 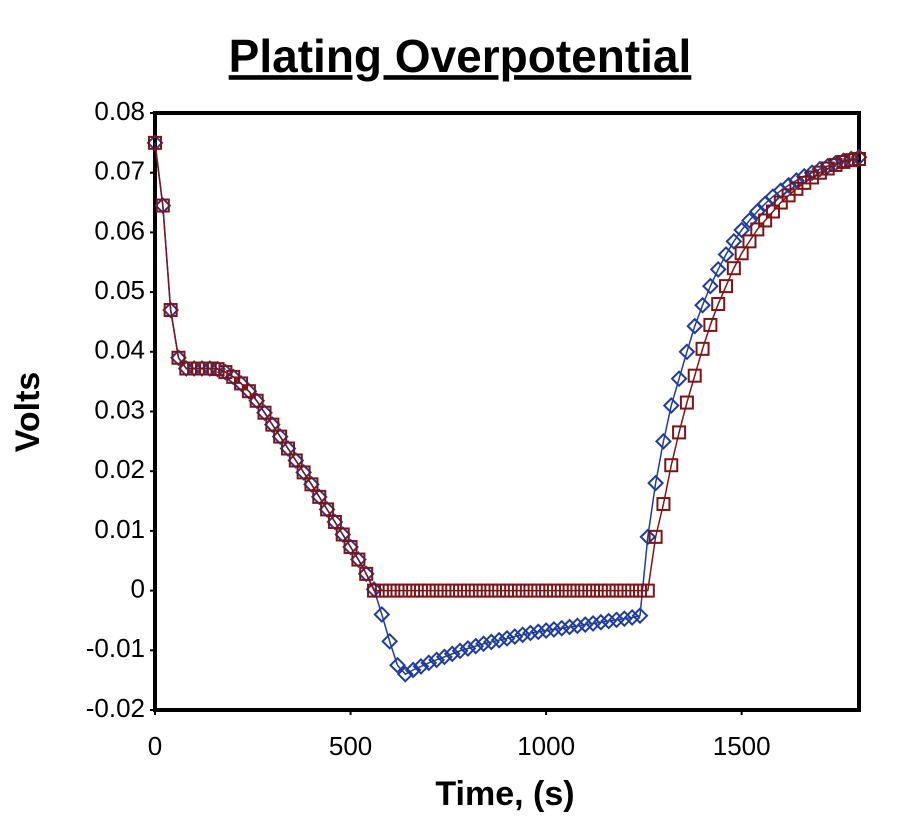 I want to click on y-tick-label: -0.02, so click(x=115, y=708).